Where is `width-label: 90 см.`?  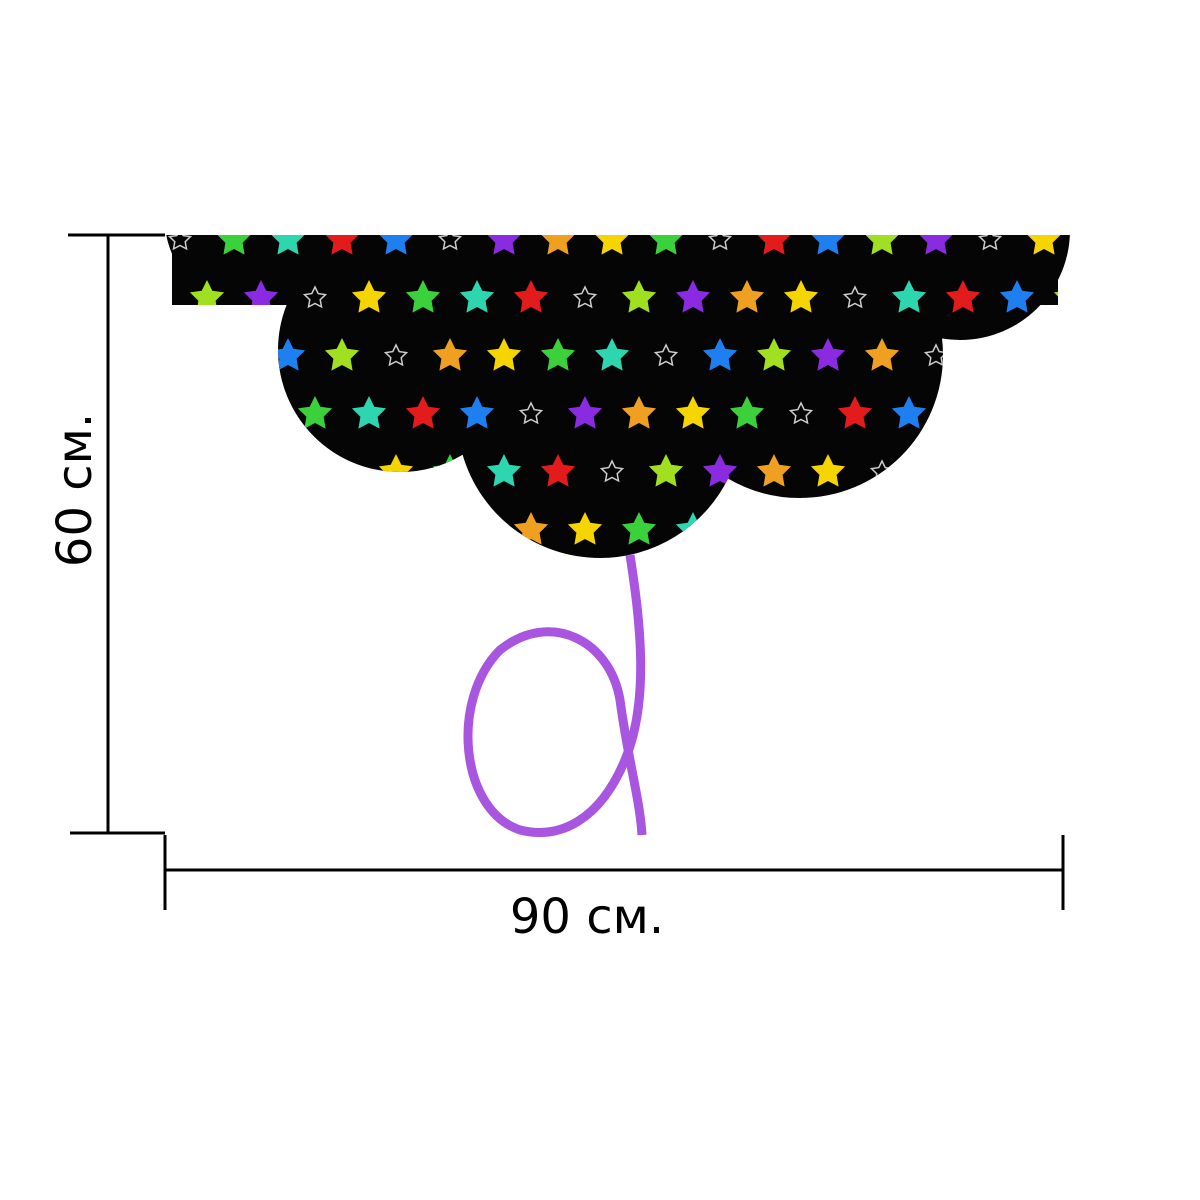 width-label: 90 см. is located at coordinates (587, 917).